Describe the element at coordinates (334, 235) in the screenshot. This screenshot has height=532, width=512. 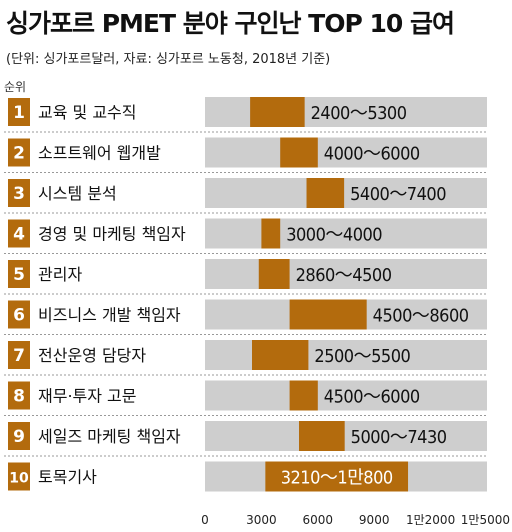
I see `value-label: 3000～4000` at that location.